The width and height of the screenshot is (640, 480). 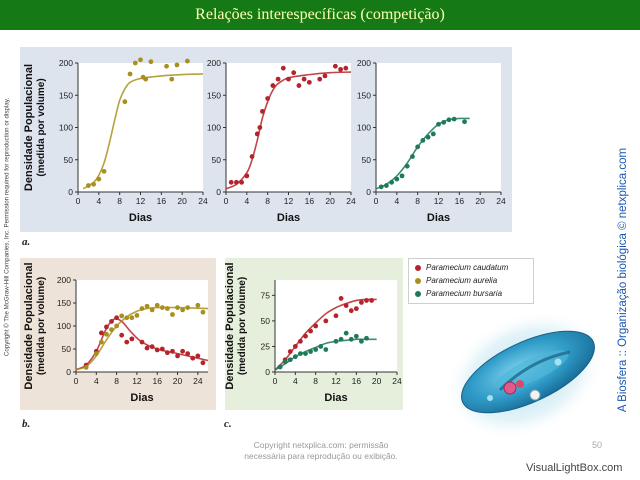 What do you see at coordinates (351, 201) in the screenshot?
I see `x-tick-label-a2: 24` at bounding box center [351, 201].